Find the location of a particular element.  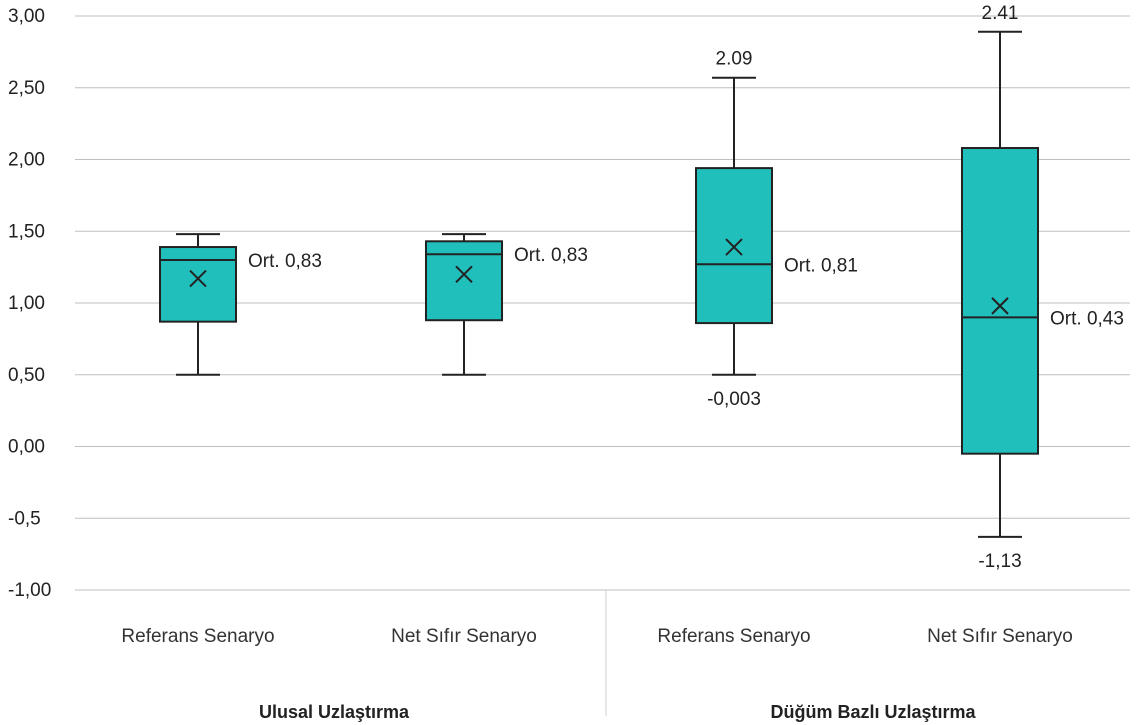

min-label: -1,13 is located at coordinates (999, 561).